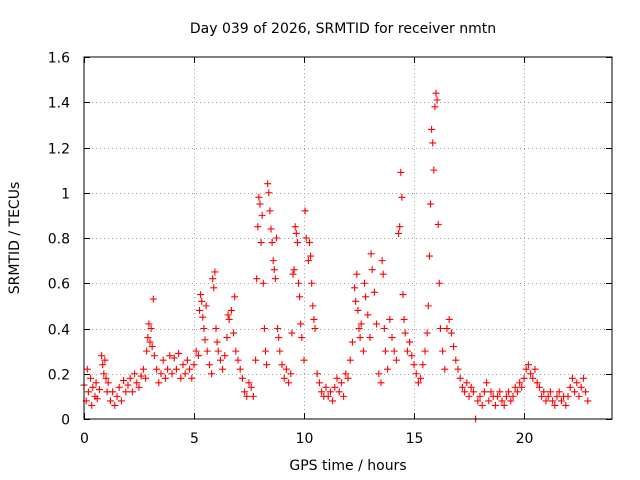 The image size is (640, 480). Describe the element at coordinates (59, 285) in the screenshot. I see `y-tick-label: 0.6` at that location.